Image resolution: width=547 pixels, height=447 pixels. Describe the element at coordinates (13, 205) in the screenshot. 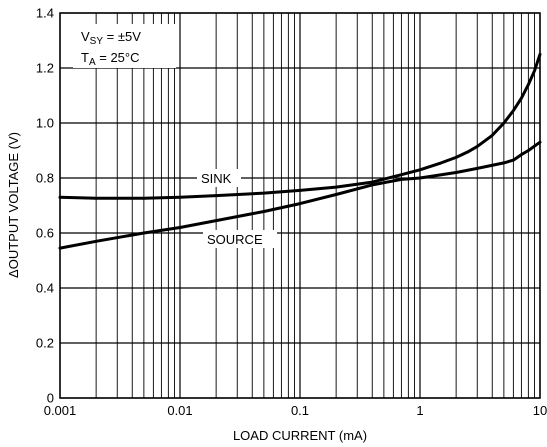

I see `y-axis-title: ΔOUTPUT VOLTAGE (V)` at that location.